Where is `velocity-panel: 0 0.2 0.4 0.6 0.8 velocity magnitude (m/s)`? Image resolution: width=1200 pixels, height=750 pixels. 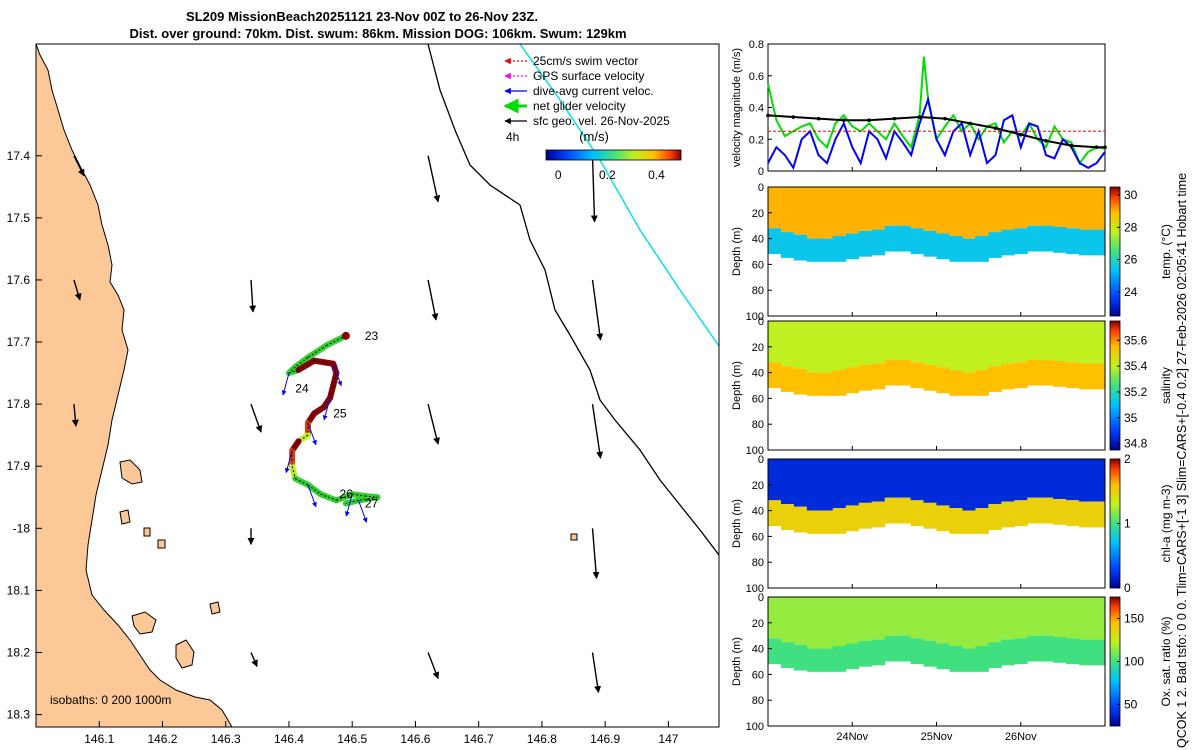 velocity-panel: 0 0.2 0.4 0.6 0.8 velocity magnitude (m/s) is located at coordinates (919, 108).